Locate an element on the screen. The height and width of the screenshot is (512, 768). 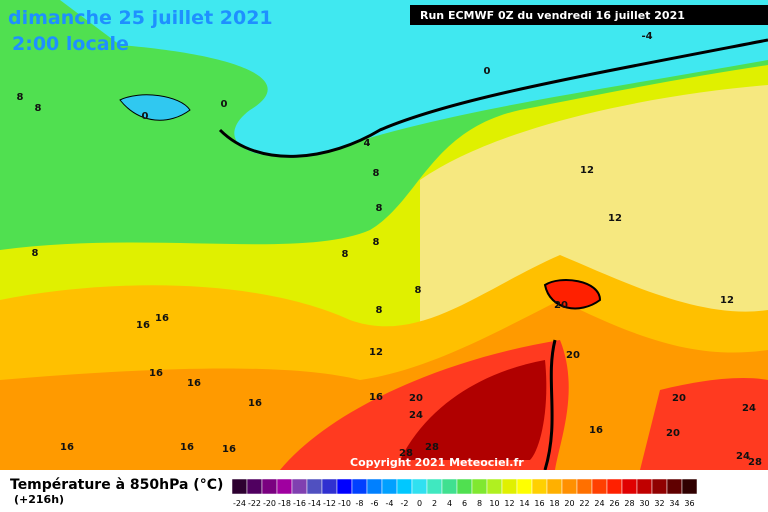
run-banner is located at coordinates (589, 15).